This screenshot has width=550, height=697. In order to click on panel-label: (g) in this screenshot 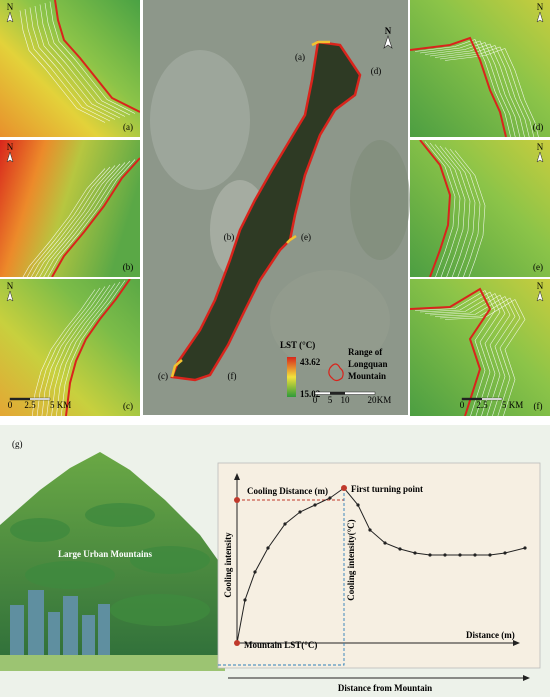, I will do `click(17, 444)`.